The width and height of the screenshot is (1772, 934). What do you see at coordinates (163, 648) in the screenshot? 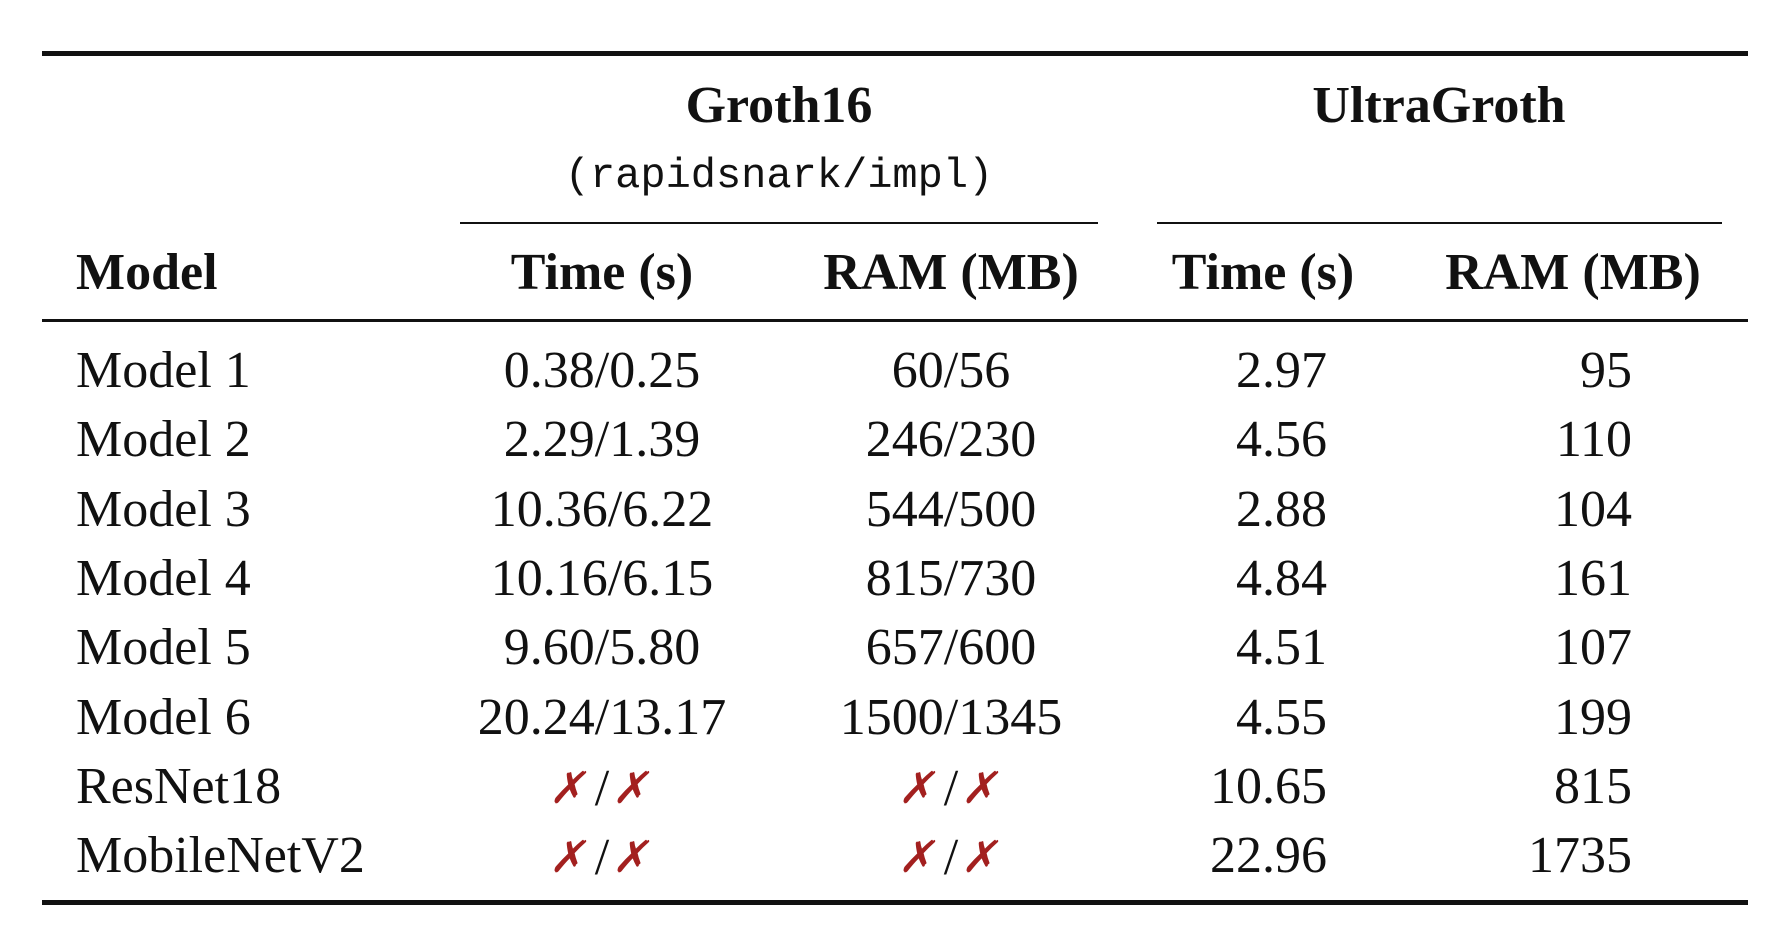
I see `cell-model: Model 5` at bounding box center [163, 648].